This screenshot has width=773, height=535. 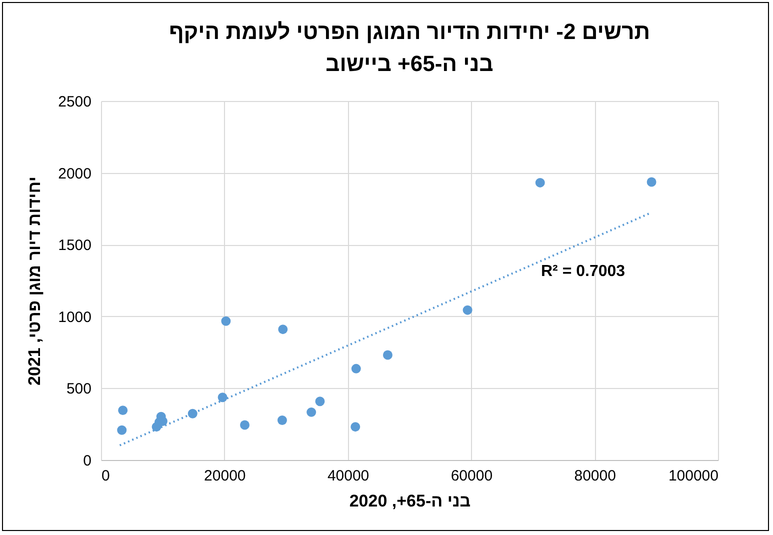 I want to click on y-tick-label: 1000, so click(x=75, y=317).